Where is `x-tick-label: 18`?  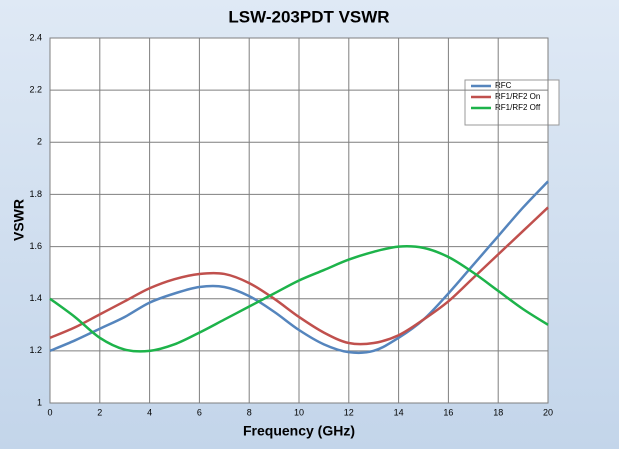 x-tick-label: 18 is located at coordinates (498, 412).